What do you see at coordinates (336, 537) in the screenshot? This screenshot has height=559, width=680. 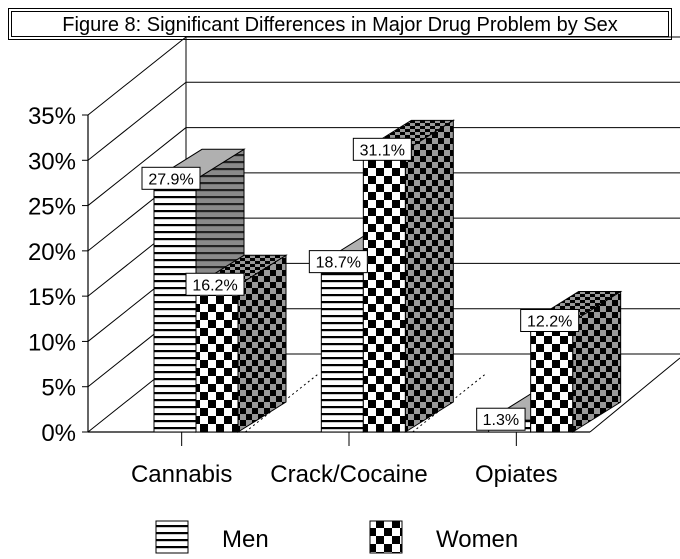 I see `legend: Men Women` at bounding box center [336, 537].